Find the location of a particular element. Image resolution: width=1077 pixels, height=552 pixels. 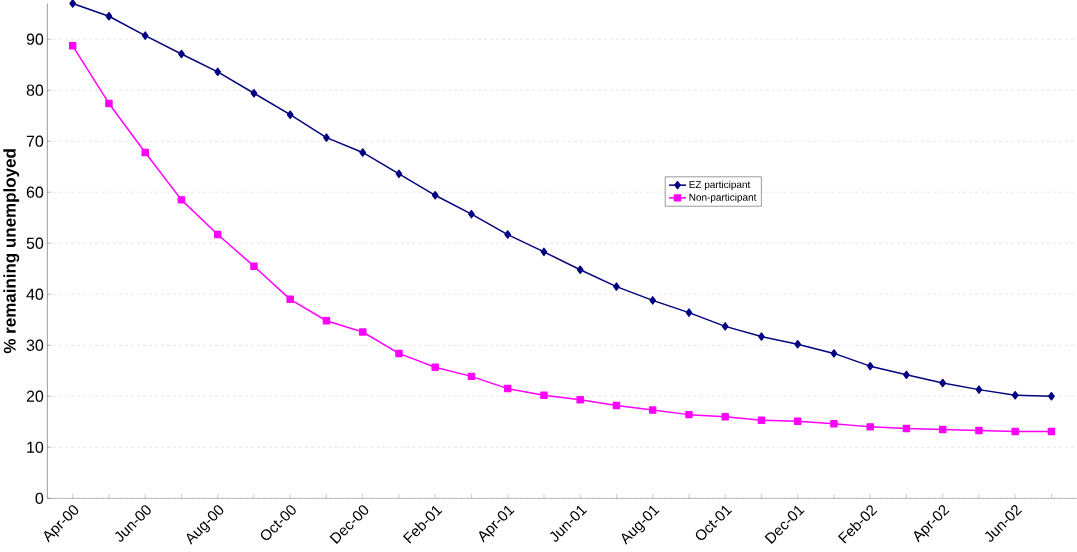

y-tick-label: 0 is located at coordinates (39, 498).